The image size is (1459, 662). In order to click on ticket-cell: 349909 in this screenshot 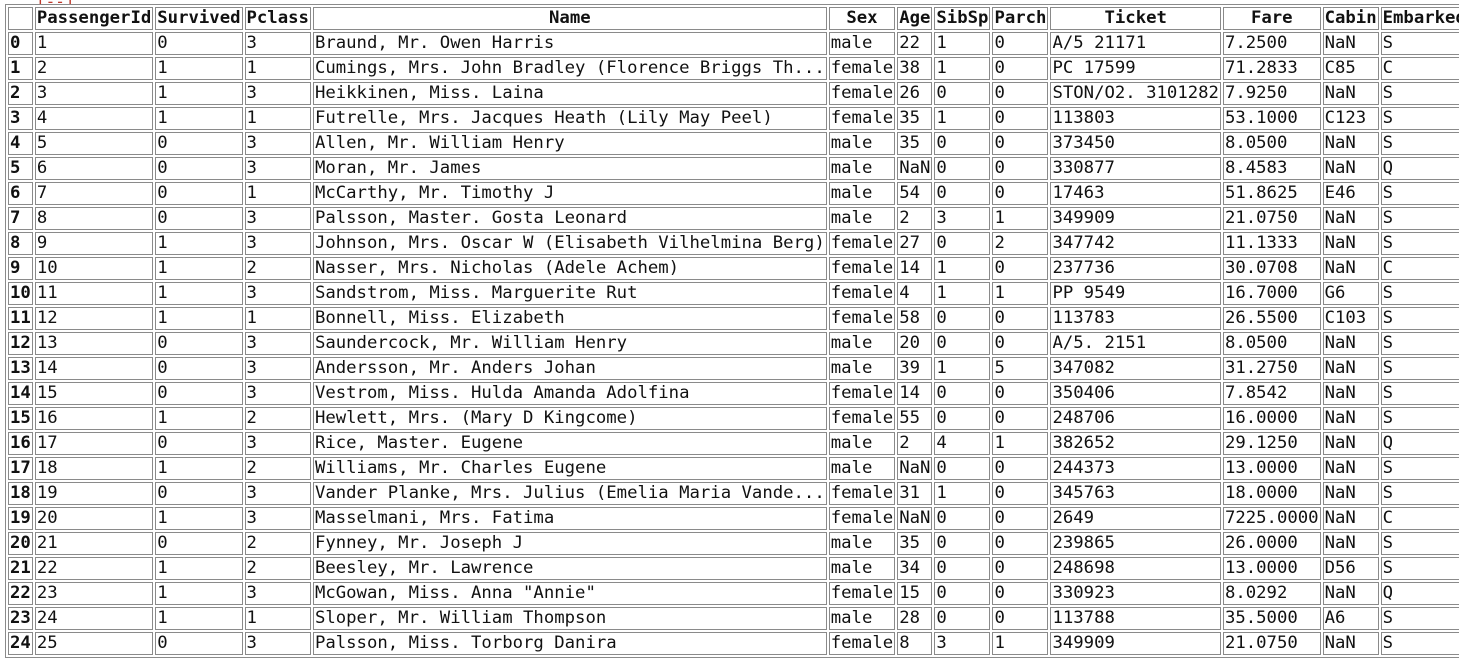, I will do `click(1135, 218)`.